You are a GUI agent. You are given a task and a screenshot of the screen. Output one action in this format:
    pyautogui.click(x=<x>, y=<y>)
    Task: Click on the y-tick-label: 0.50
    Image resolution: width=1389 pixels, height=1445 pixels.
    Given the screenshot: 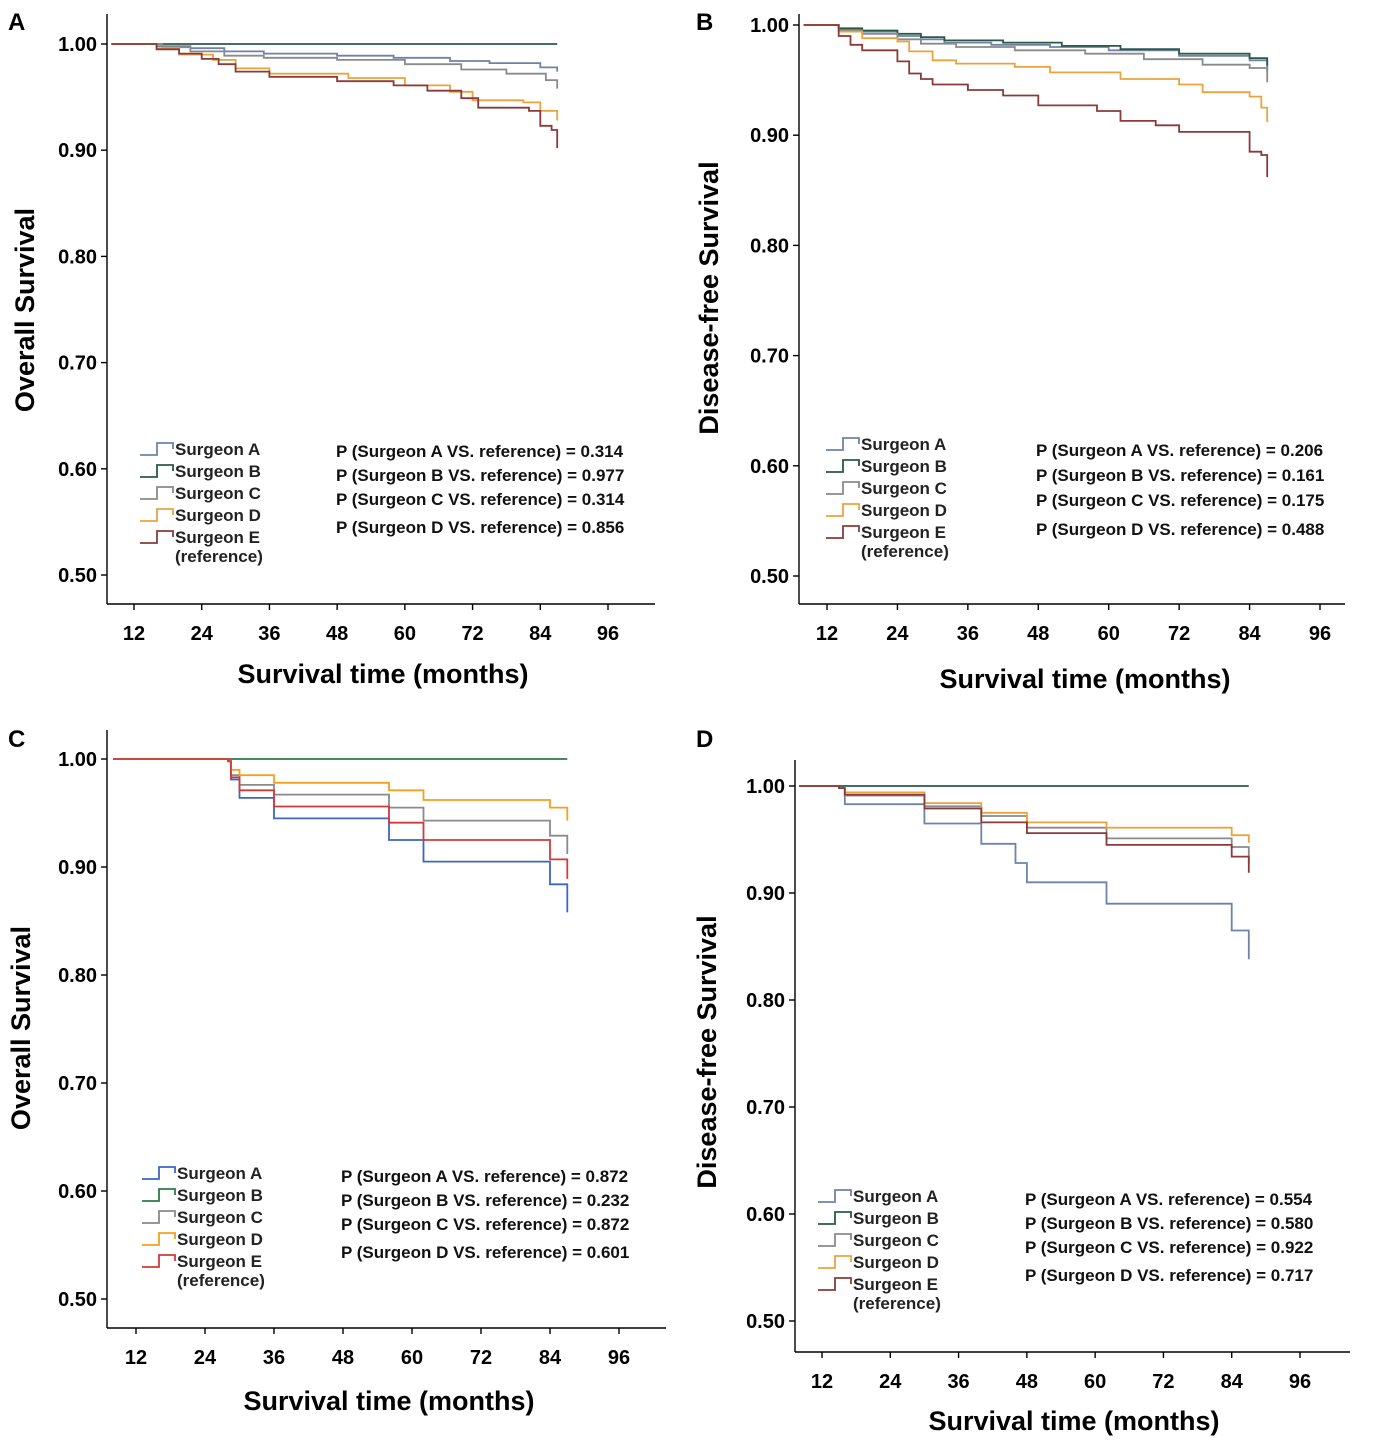 What is the action you would take?
    pyautogui.click(x=77, y=576)
    